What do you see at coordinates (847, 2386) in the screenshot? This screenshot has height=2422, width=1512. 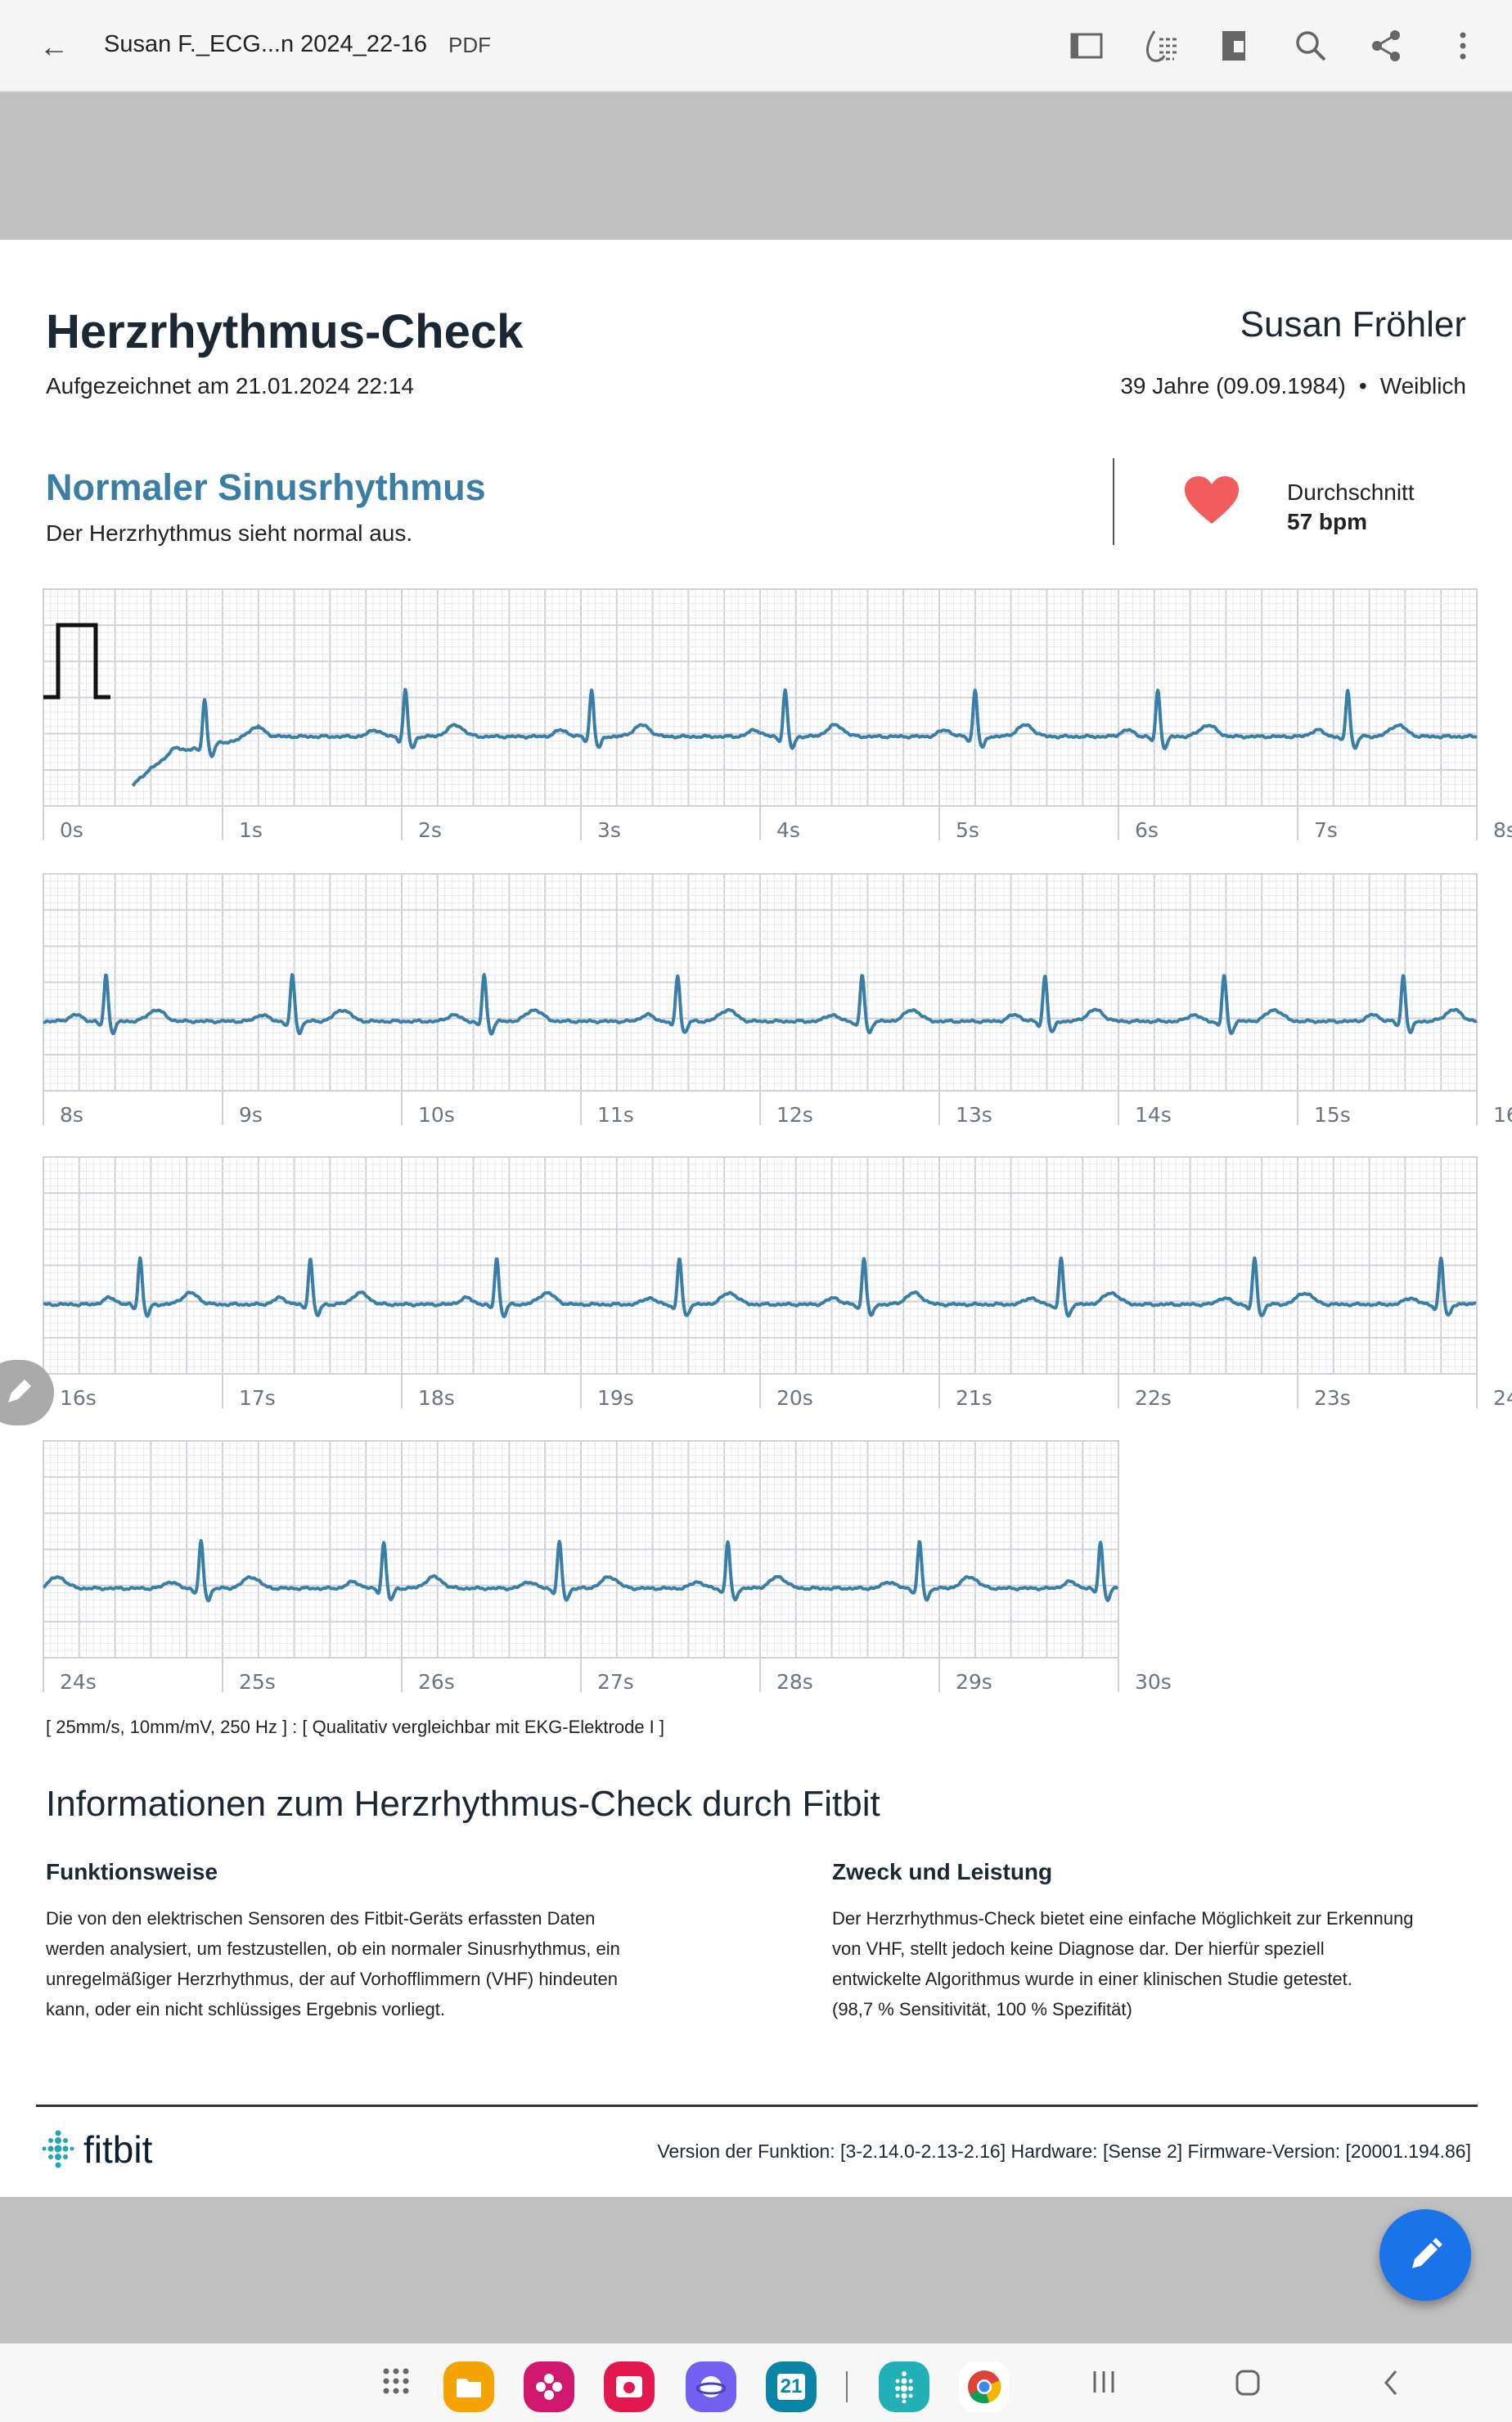 I see `dock-divider` at bounding box center [847, 2386].